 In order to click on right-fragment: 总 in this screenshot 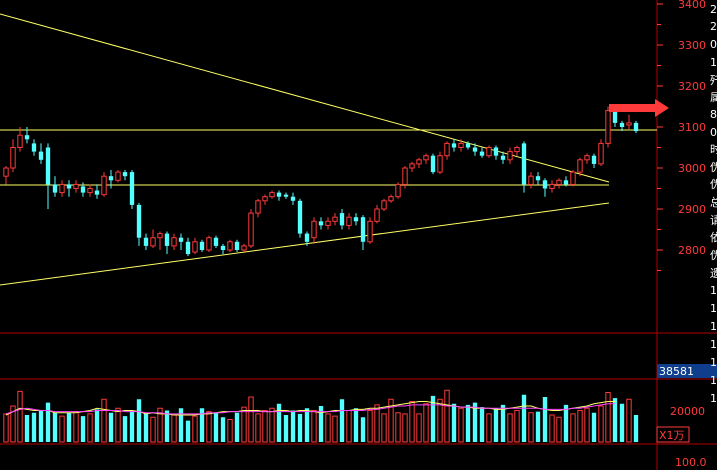, I will do `click(713, 202)`.